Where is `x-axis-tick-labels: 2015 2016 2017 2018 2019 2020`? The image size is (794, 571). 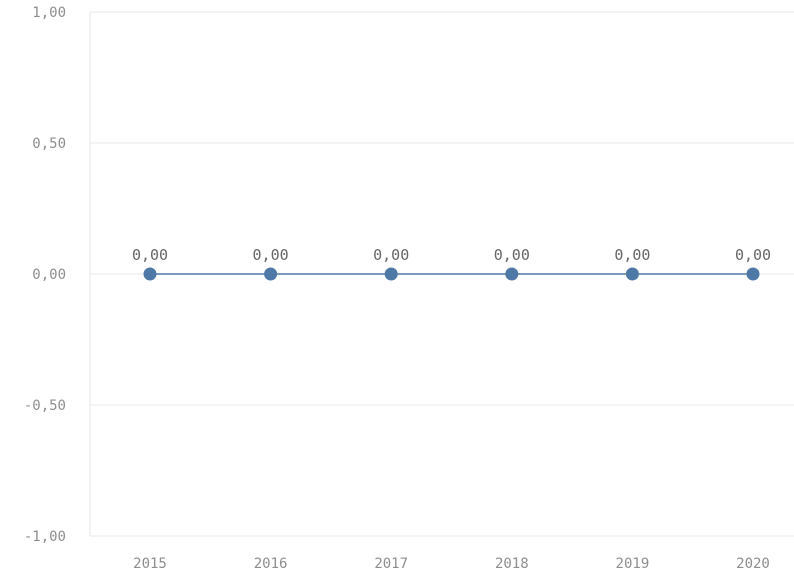 x-axis-tick-labels: 2015 2016 2017 2018 2019 2020 is located at coordinates (451, 563).